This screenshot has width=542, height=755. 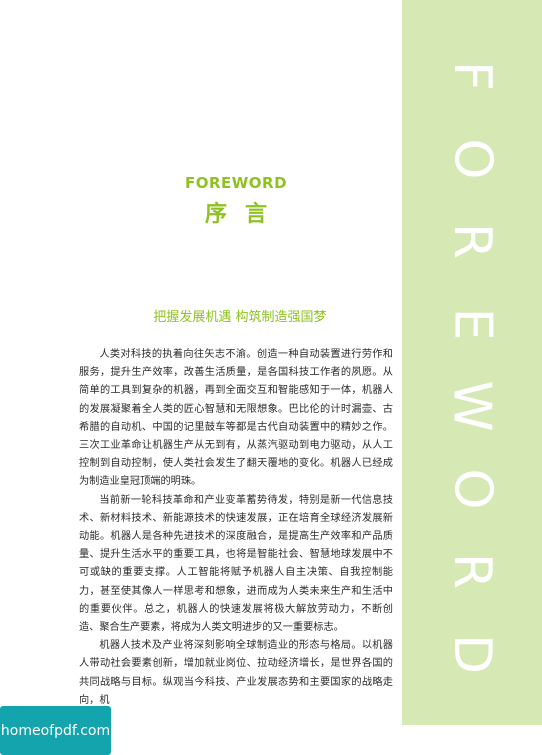 I want to click on page-title-chinese: 序言, so click(x=244, y=214).